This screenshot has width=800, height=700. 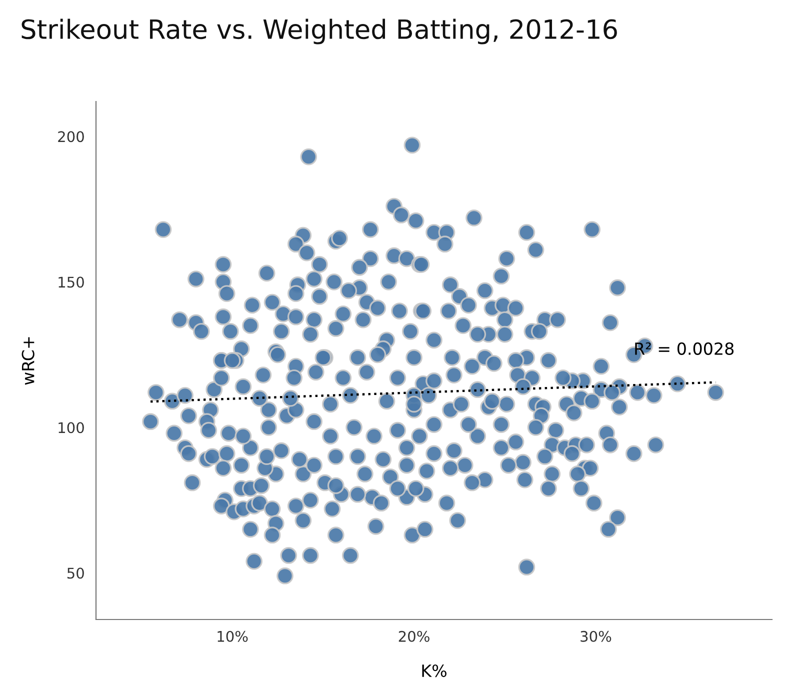 What do you see at coordinates (319, 31) in the screenshot?
I see `chart-title: Strikeout Rate vs. Weighted Batting, 2012-16` at bounding box center [319, 31].